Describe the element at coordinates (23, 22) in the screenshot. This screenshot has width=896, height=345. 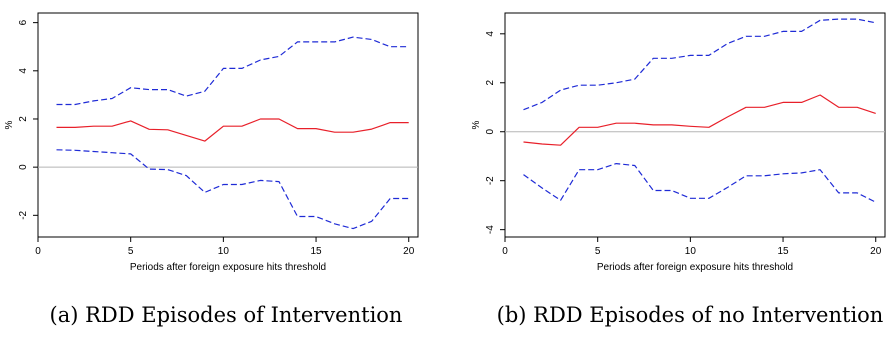
I see `y-tick-label: 6` at that location.